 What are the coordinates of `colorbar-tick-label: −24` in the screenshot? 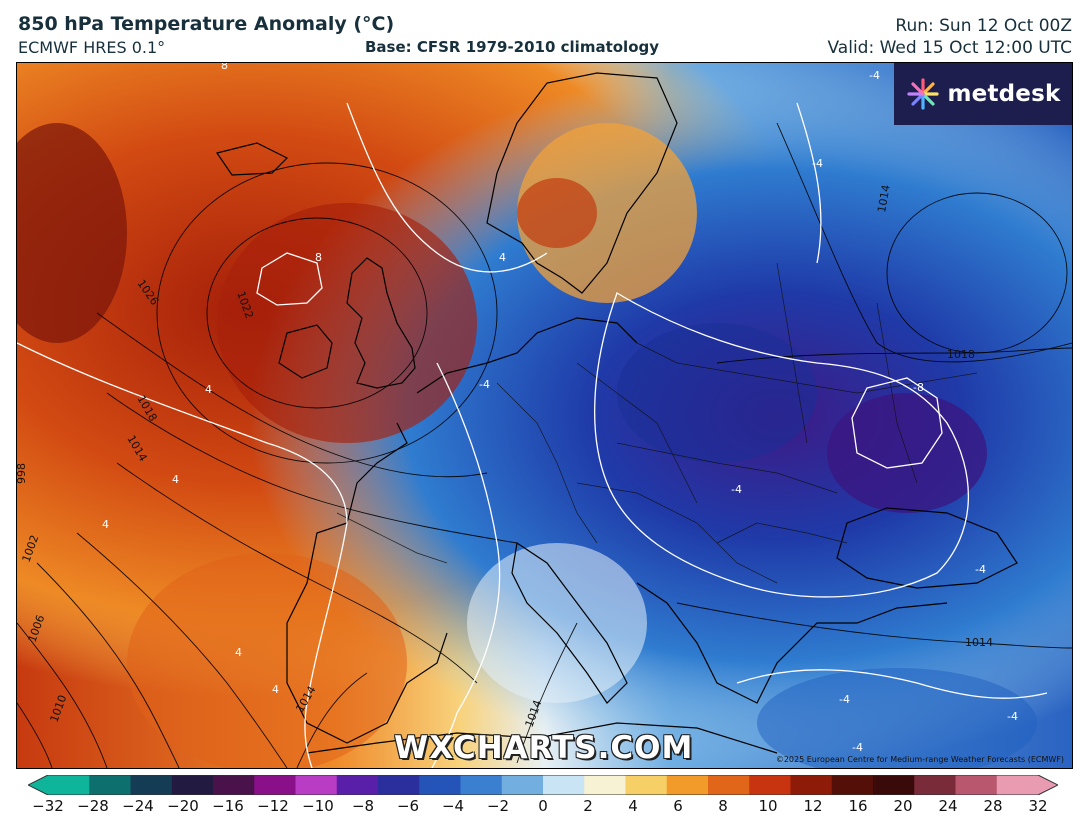 It's located at (138, 806).